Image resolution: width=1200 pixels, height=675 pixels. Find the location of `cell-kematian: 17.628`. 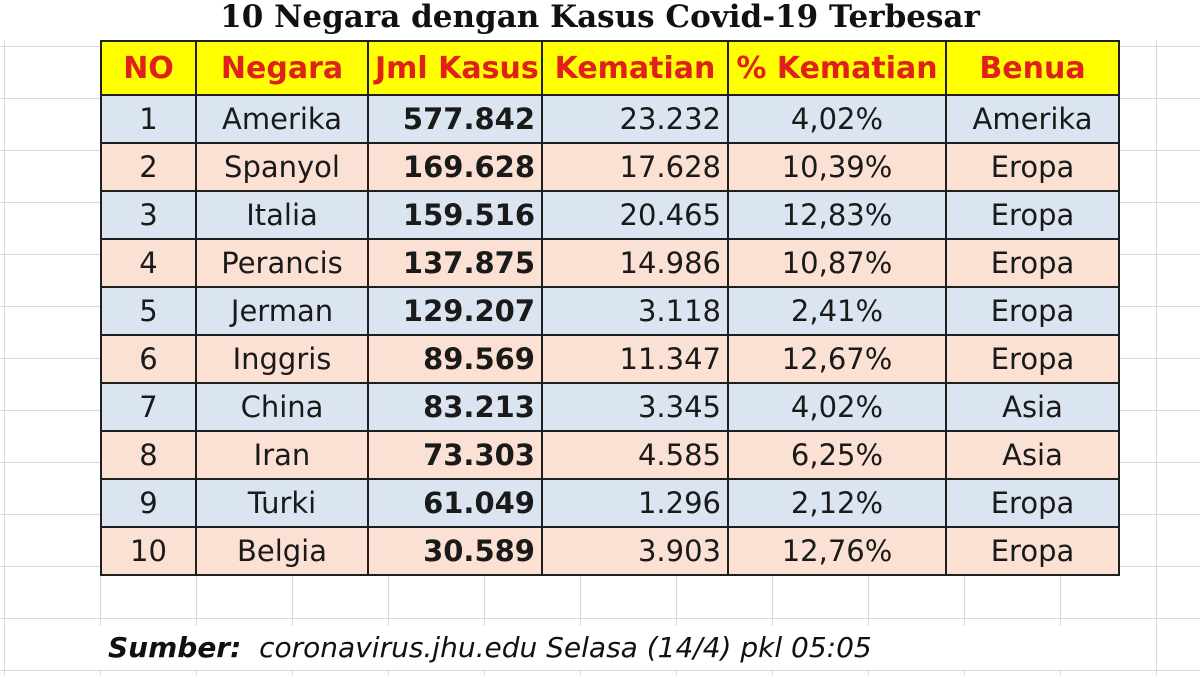

cell-kematian: 17.628 is located at coordinates (635, 167).